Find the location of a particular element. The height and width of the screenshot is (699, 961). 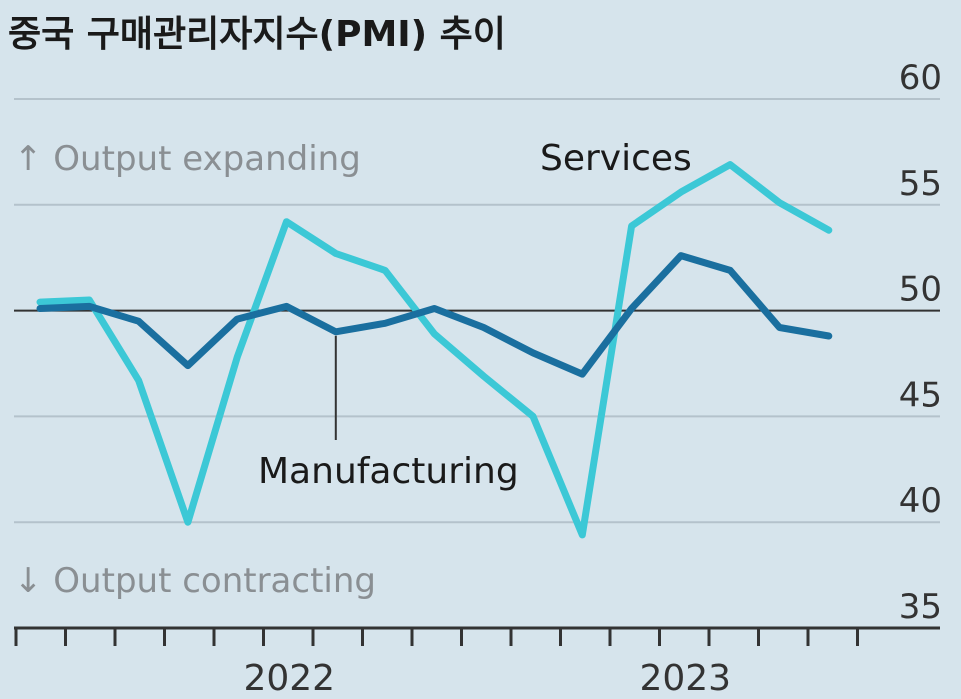

y-tick-label-45: 45 is located at coordinates (920, 395).